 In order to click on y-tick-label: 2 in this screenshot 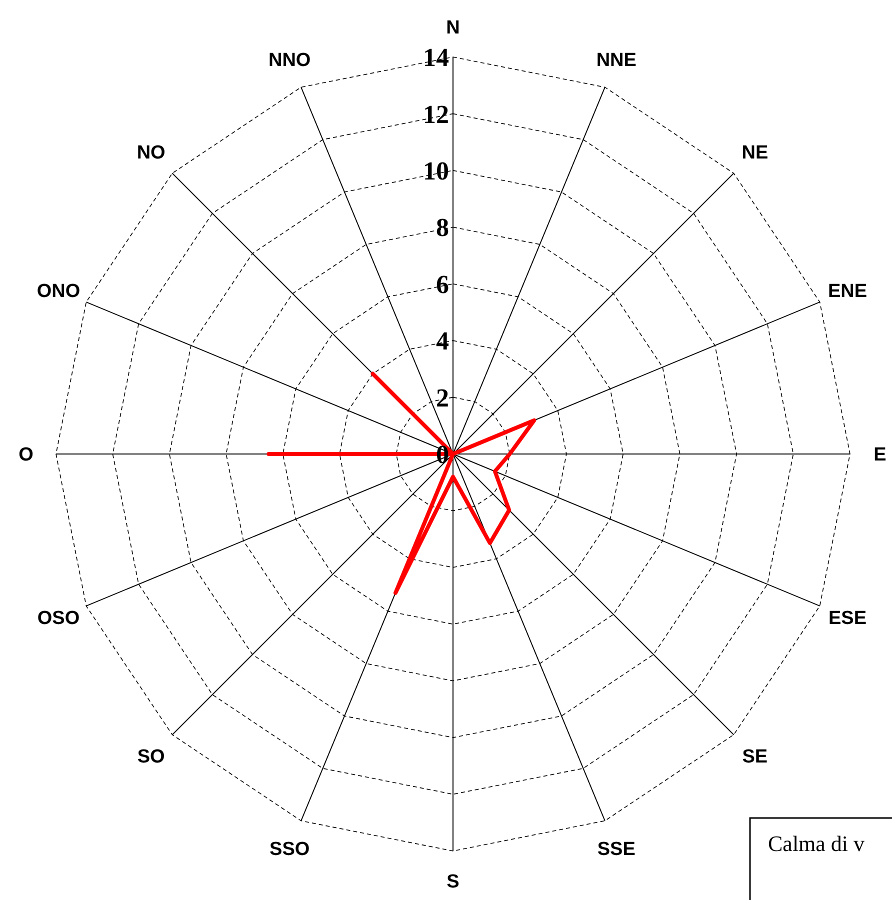, I will do `click(442, 397)`.